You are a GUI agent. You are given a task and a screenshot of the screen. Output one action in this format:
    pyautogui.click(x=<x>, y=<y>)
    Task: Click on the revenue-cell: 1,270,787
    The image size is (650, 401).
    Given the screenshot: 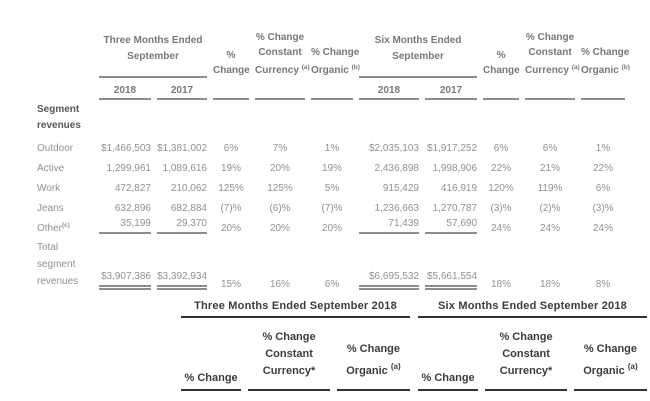 What is the action you would take?
    pyautogui.click(x=455, y=208)
    